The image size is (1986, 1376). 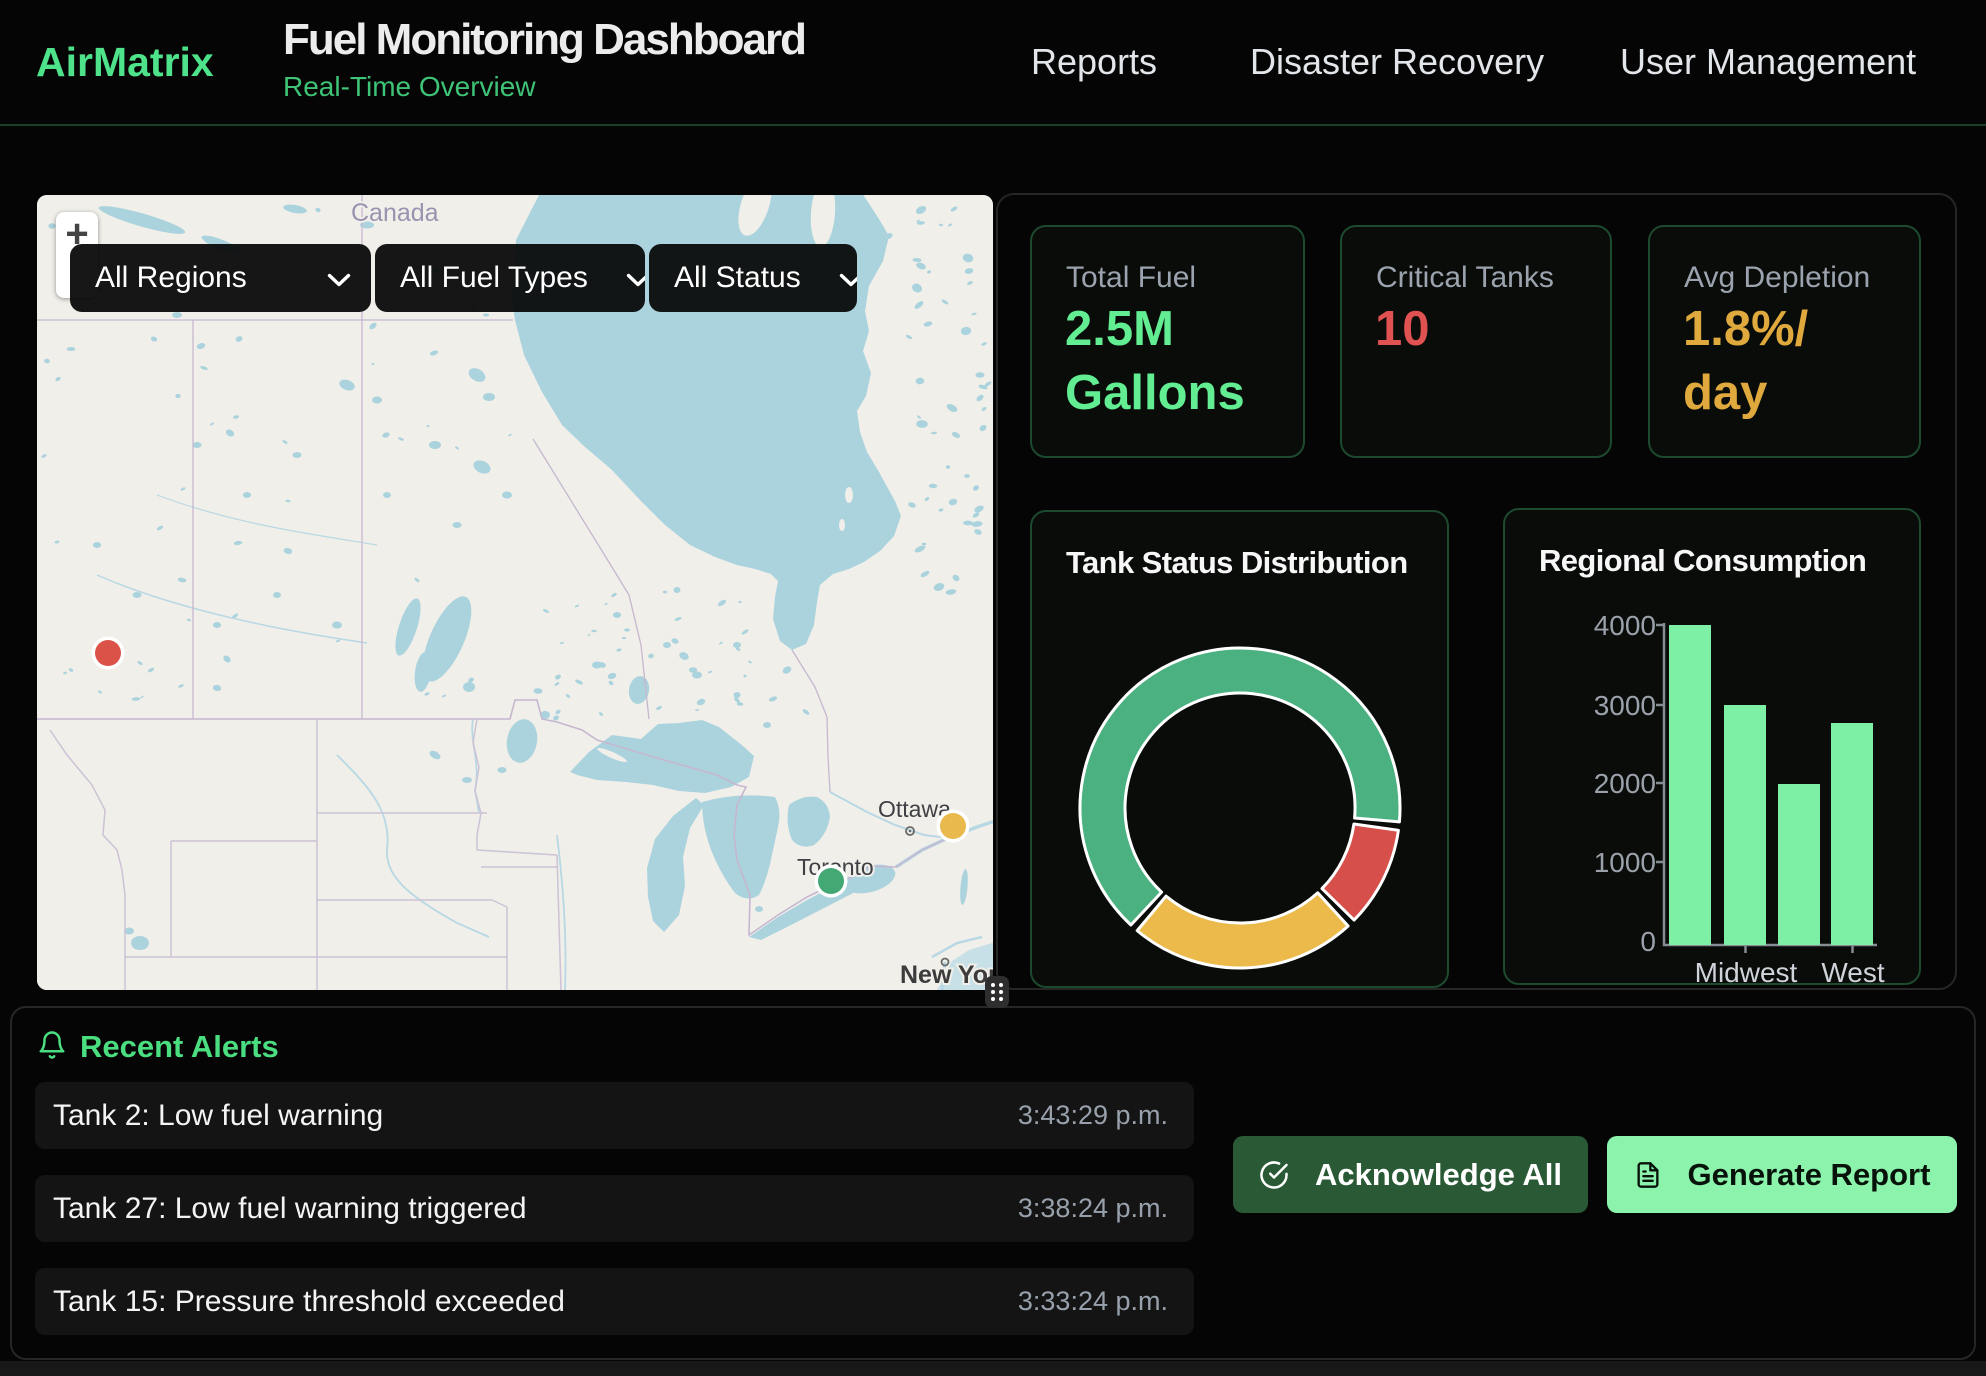 What do you see at coordinates (1746, 972) in the screenshot?
I see `svg-text: Midwest` at bounding box center [1746, 972].